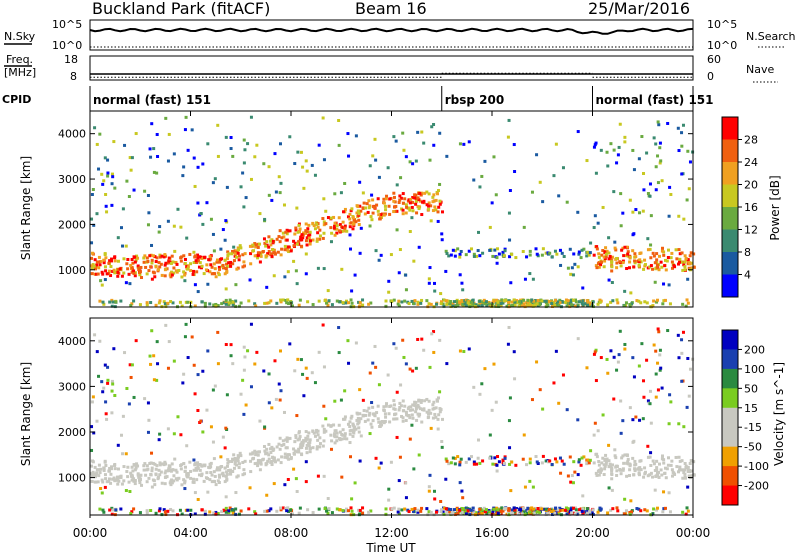  What do you see at coordinates (730, 286) in the screenshot?
I see `power-colorbar-swatch` at bounding box center [730, 286].